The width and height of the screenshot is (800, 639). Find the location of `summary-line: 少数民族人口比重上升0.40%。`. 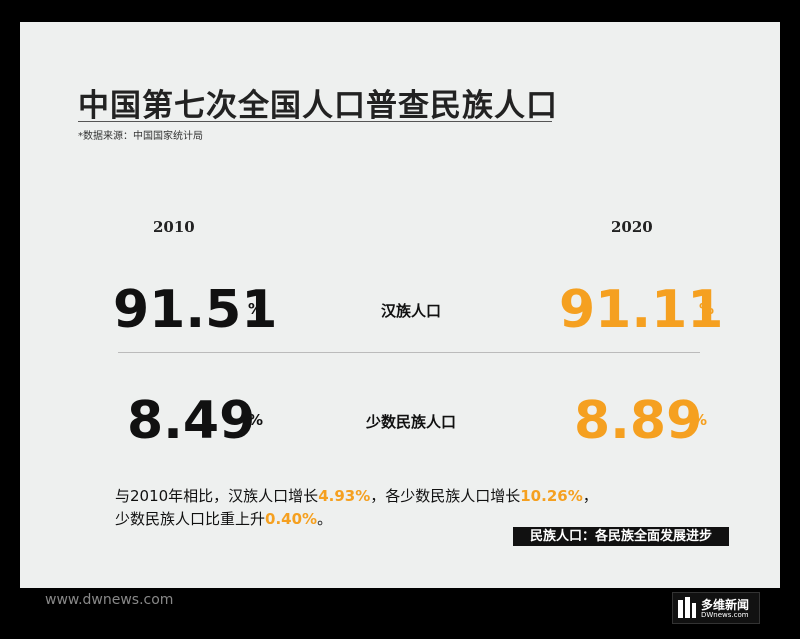

summary-line: 少数民族人口比重上升0.40%。 is located at coordinates (223, 518).